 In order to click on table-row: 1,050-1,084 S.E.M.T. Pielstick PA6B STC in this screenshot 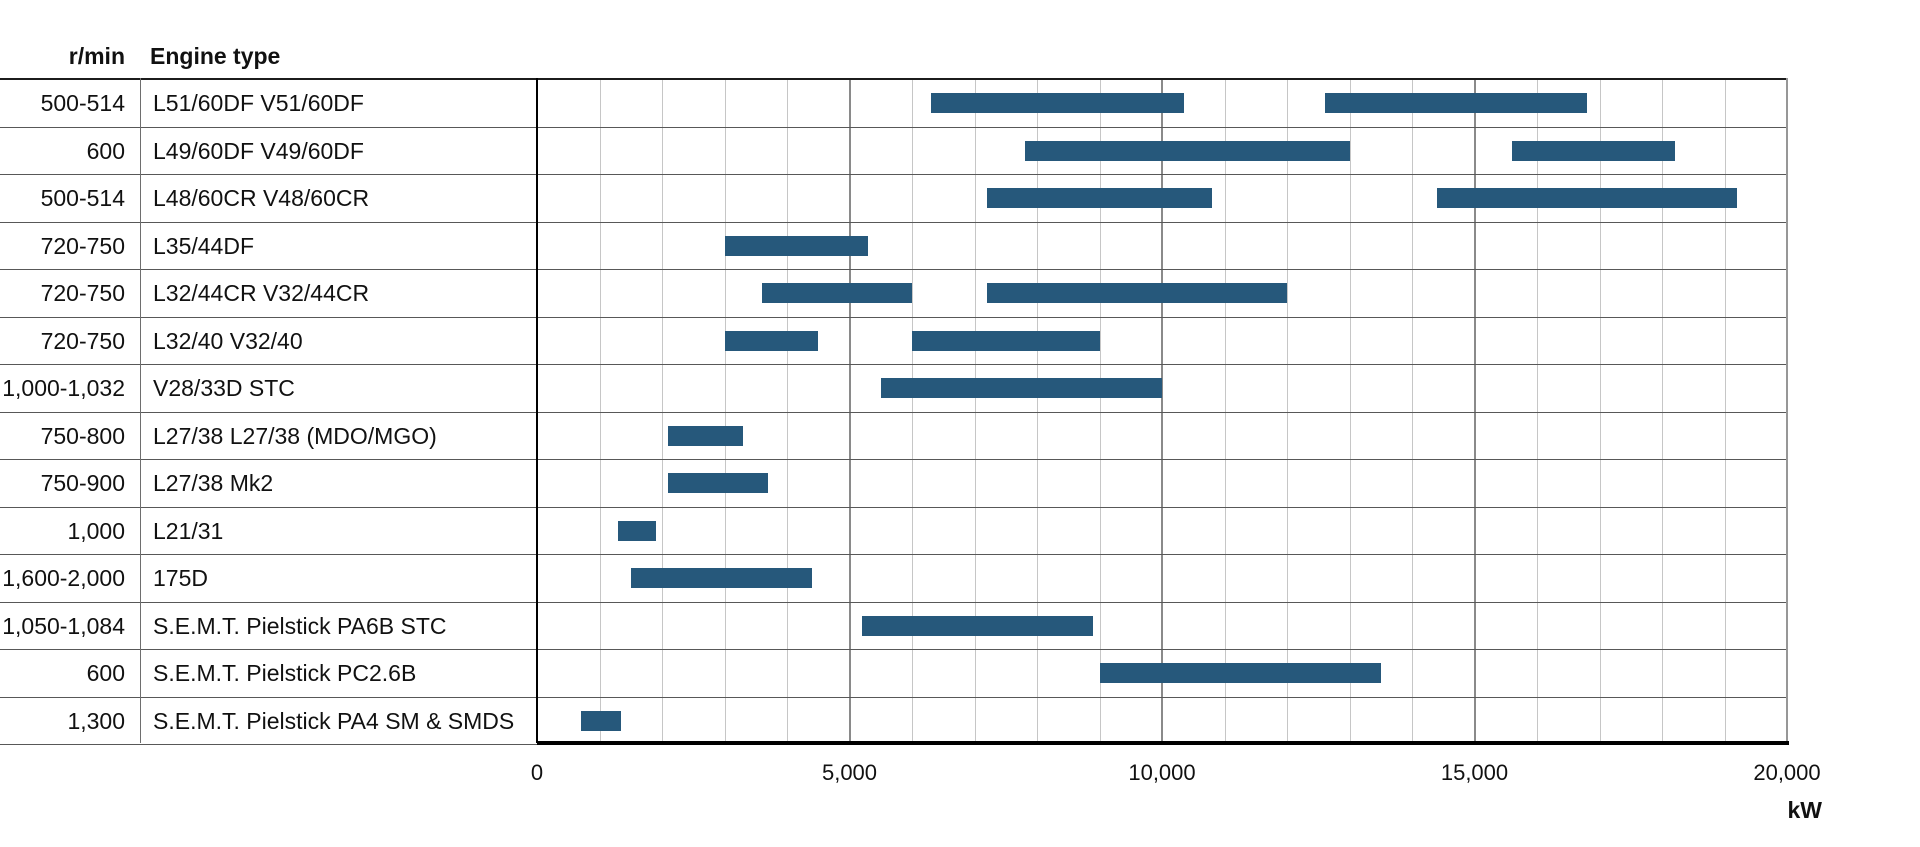, I will do `click(893, 626)`.